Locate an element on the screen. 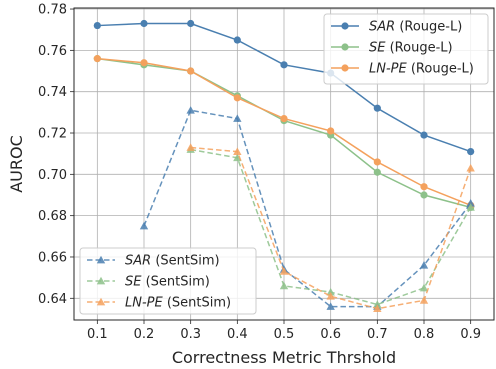  legend-top-right: SAR (Rouge-L) SE (Rouge-L) LN-PE (Rouge-L) is located at coordinates (406, 49).